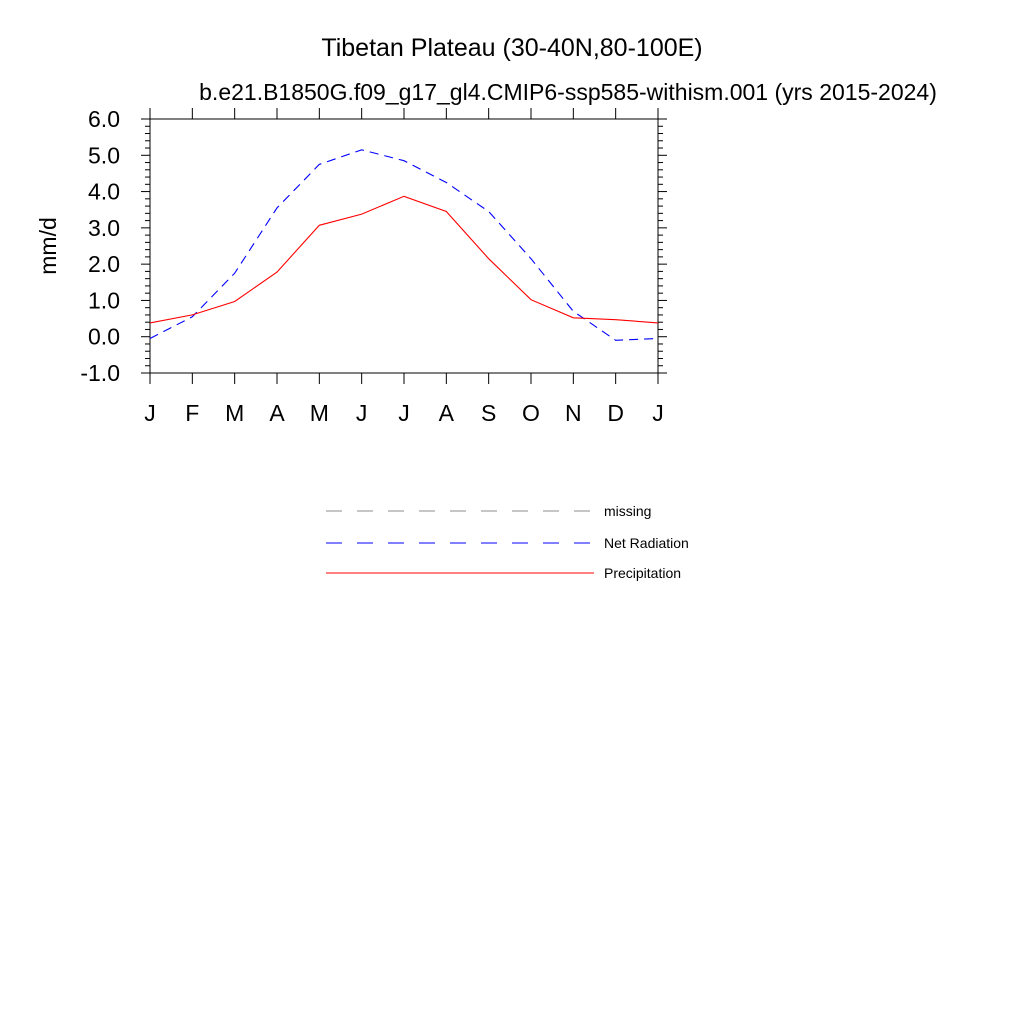  What do you see at coordinates (104, 155) in the screenshot?
I see `y-tick-label: 5.0` at bounding box center [104, 155].